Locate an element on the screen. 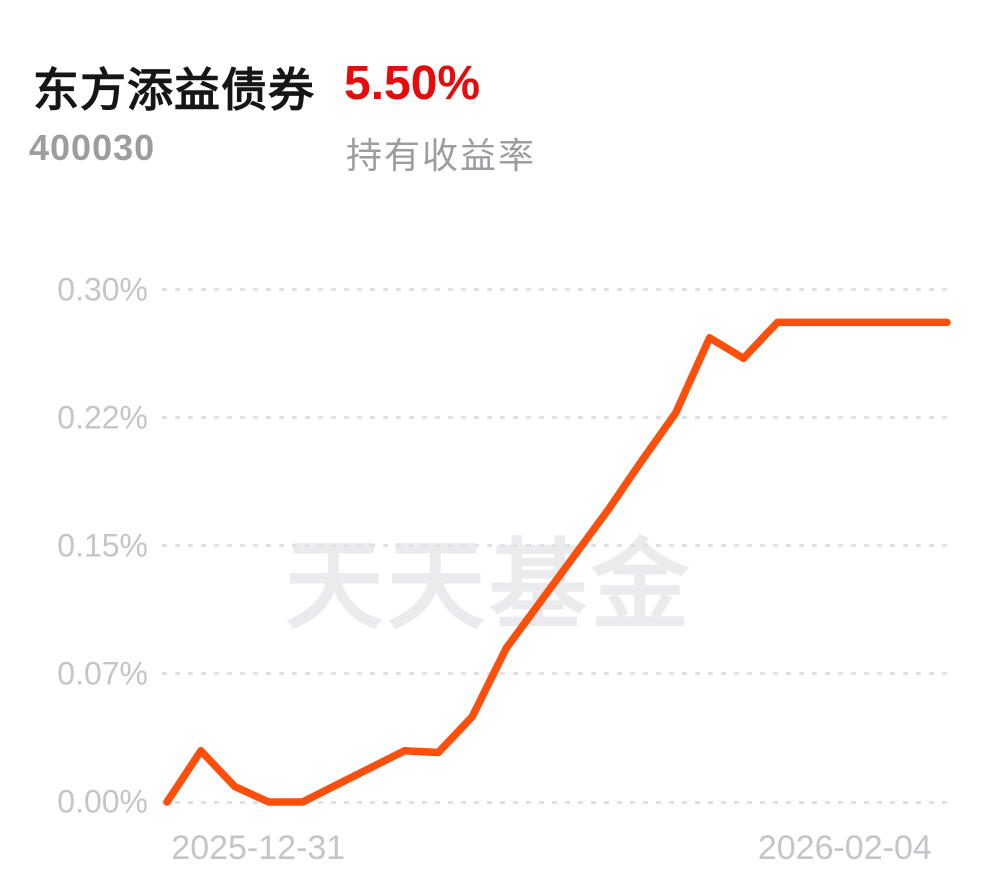  x-axis-label: 2026-02-04 is located at coordinates (844, 848).